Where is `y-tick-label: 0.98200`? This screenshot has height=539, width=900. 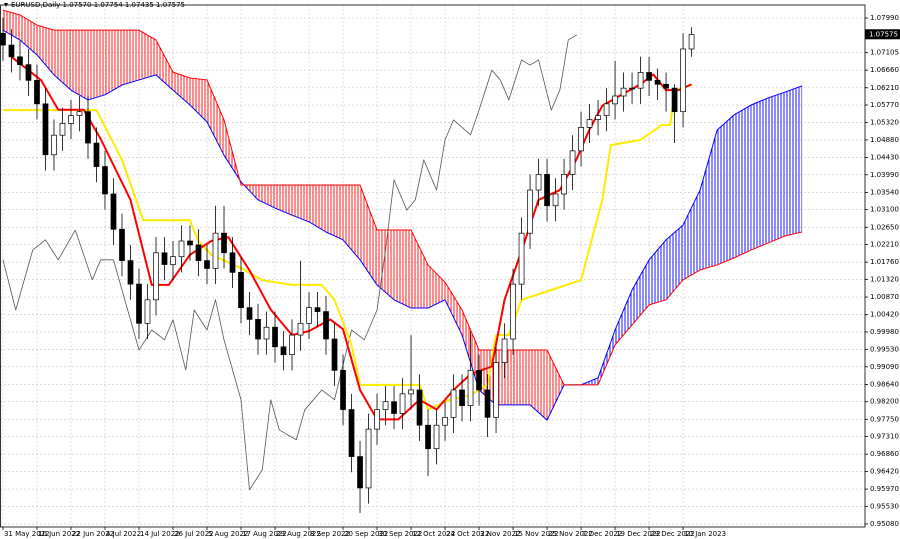 y-tick-label: 0.98200 is located at coordinates (884, 402).